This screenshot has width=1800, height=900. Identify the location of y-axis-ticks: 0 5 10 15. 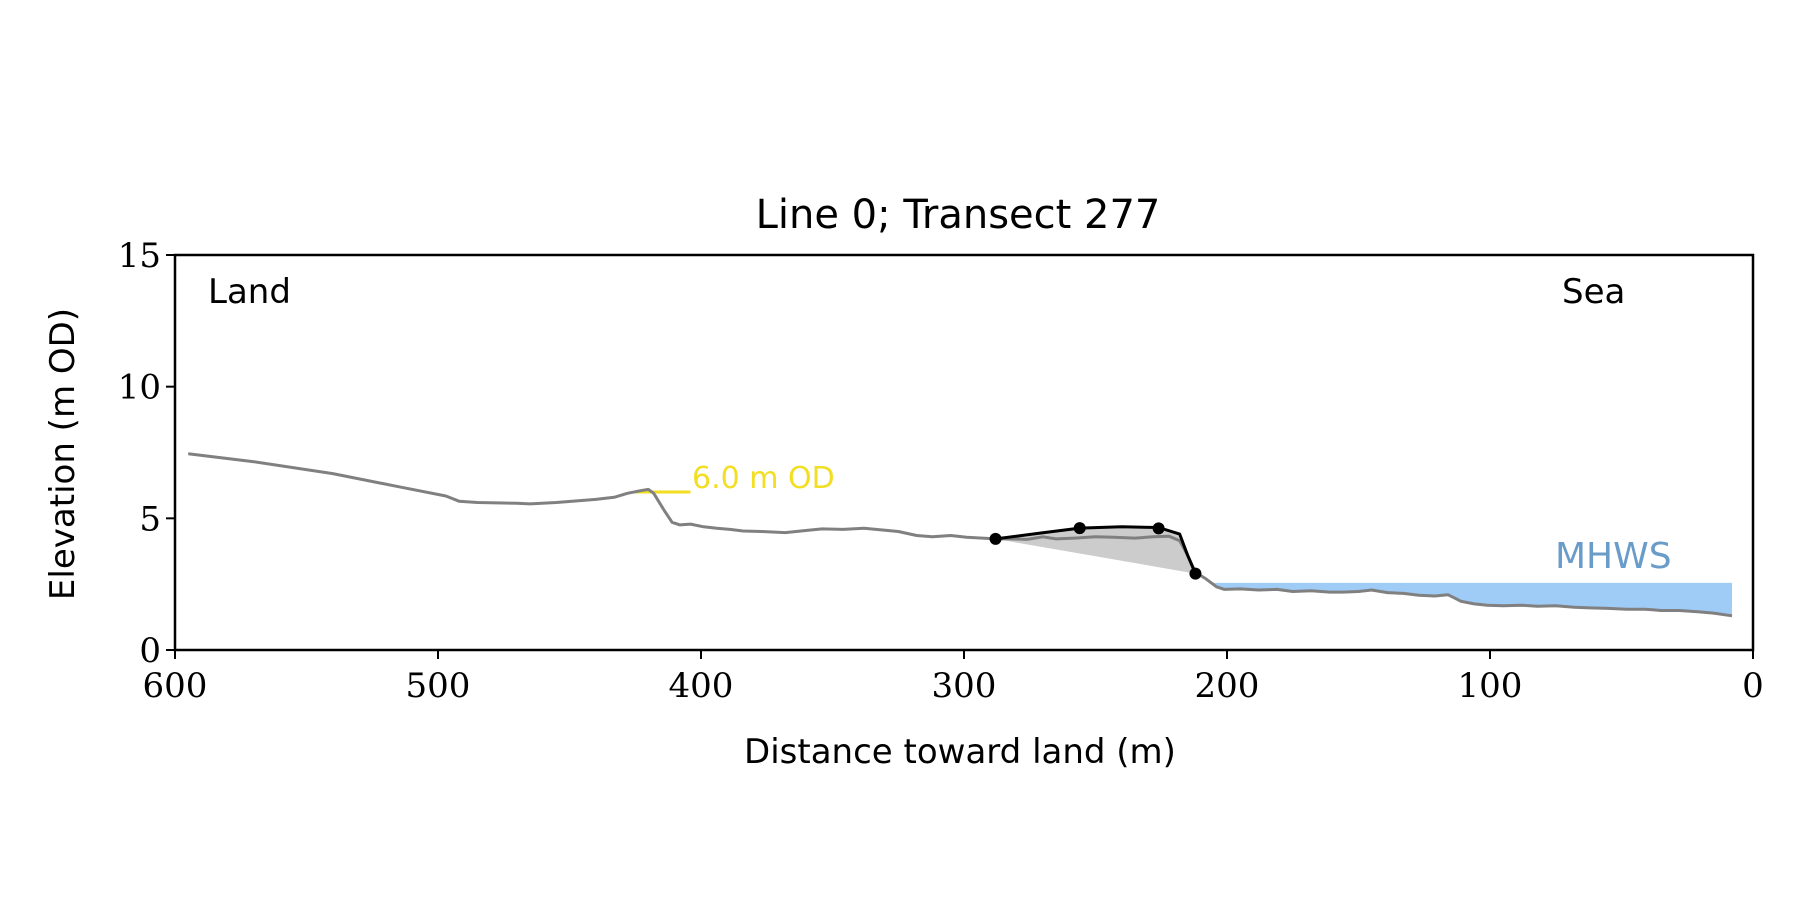
(146, 453).